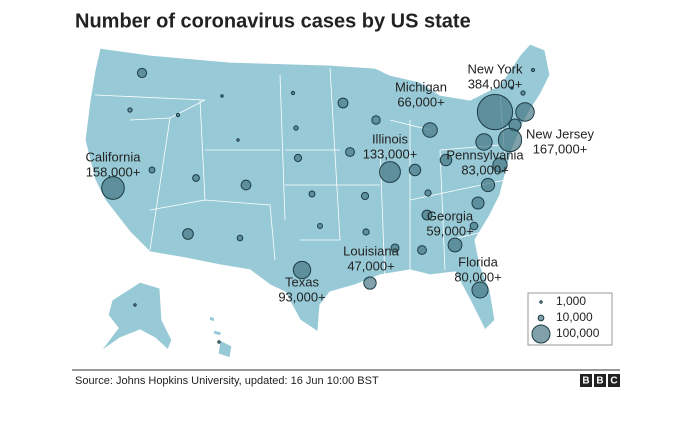 The width and height of the screenshot is (680, 421). I want to click on state-cases: 167,000+, so click(560, 148).